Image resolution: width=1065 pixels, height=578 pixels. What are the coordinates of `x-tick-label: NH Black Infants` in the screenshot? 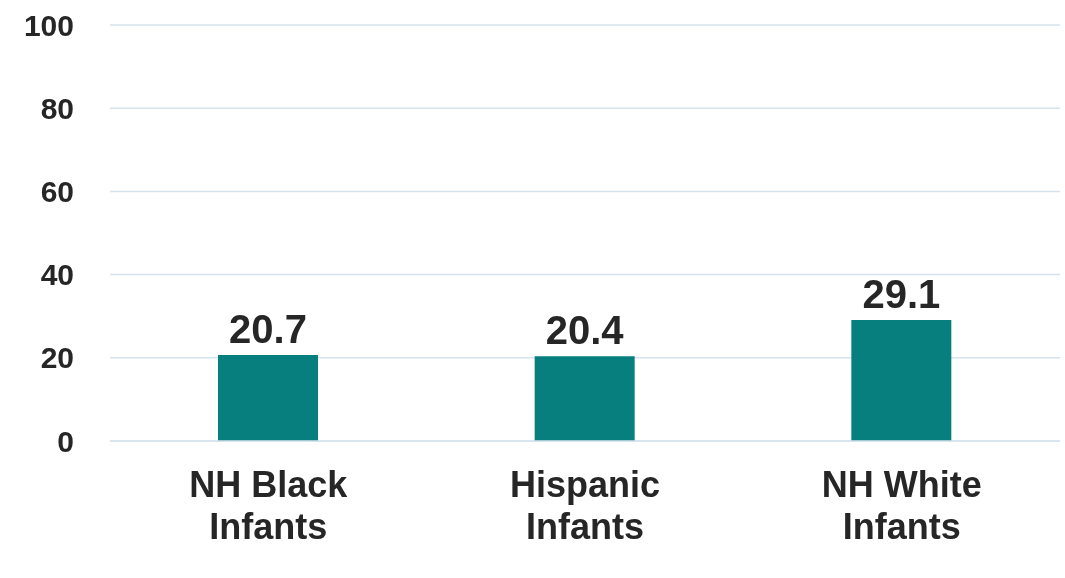 It's located at (269, 505).